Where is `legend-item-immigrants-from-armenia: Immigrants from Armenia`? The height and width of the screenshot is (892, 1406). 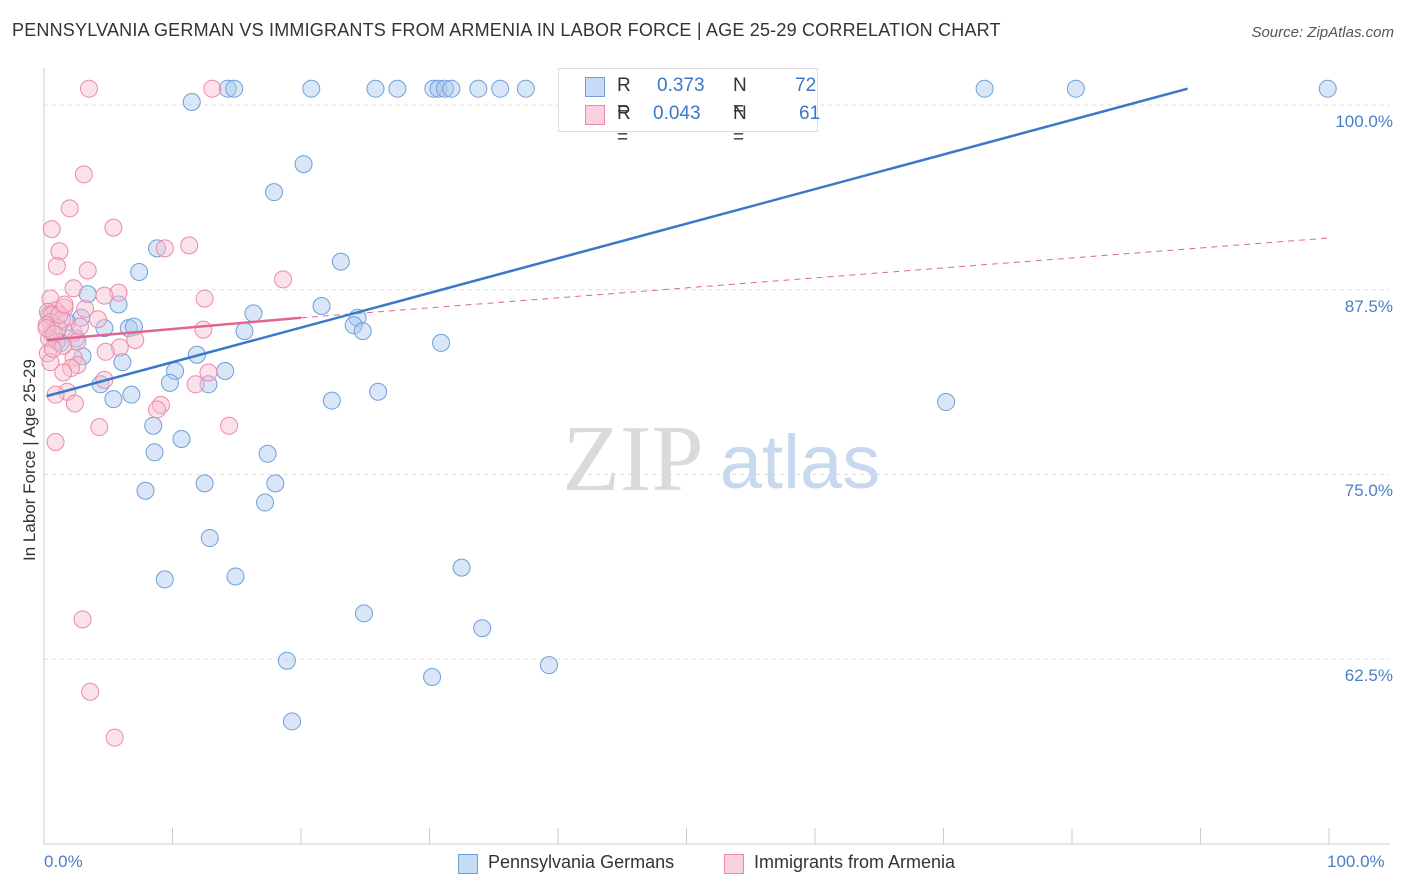 legend-item-immigrants-from-armenia: Immigrants from Armenia is located at coordinates (840, 863).